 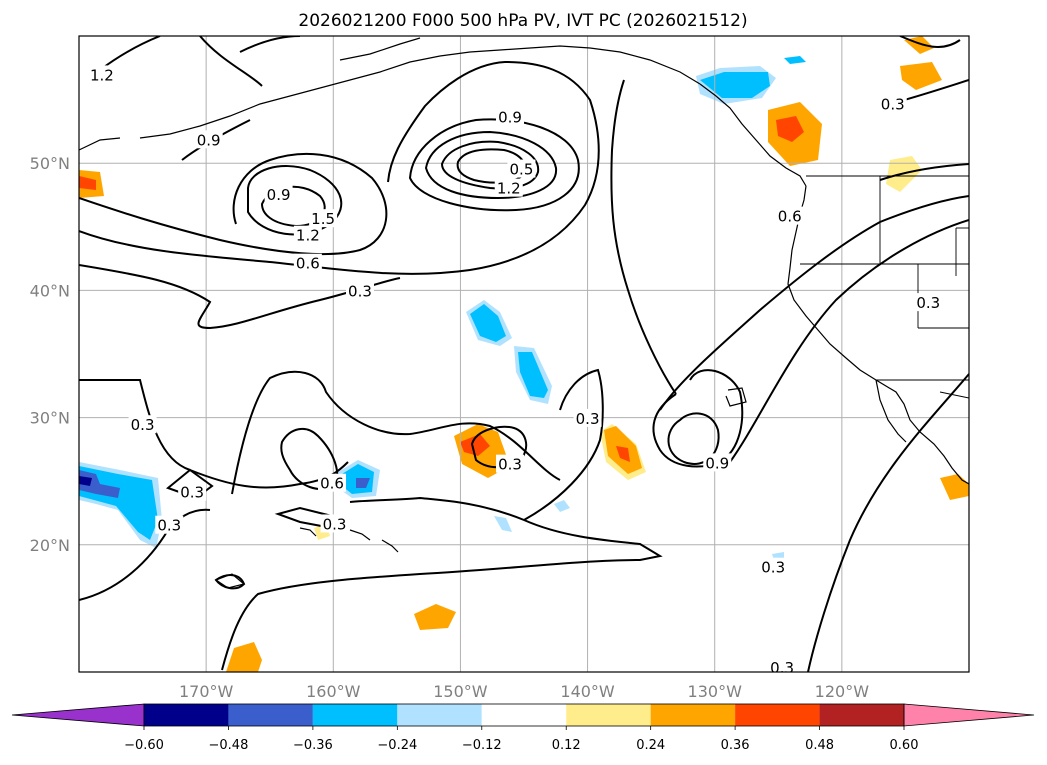 What do you see at coordinates (954, 395) in the screenshot?
I see `political-border` at bounding box center [954, 395].